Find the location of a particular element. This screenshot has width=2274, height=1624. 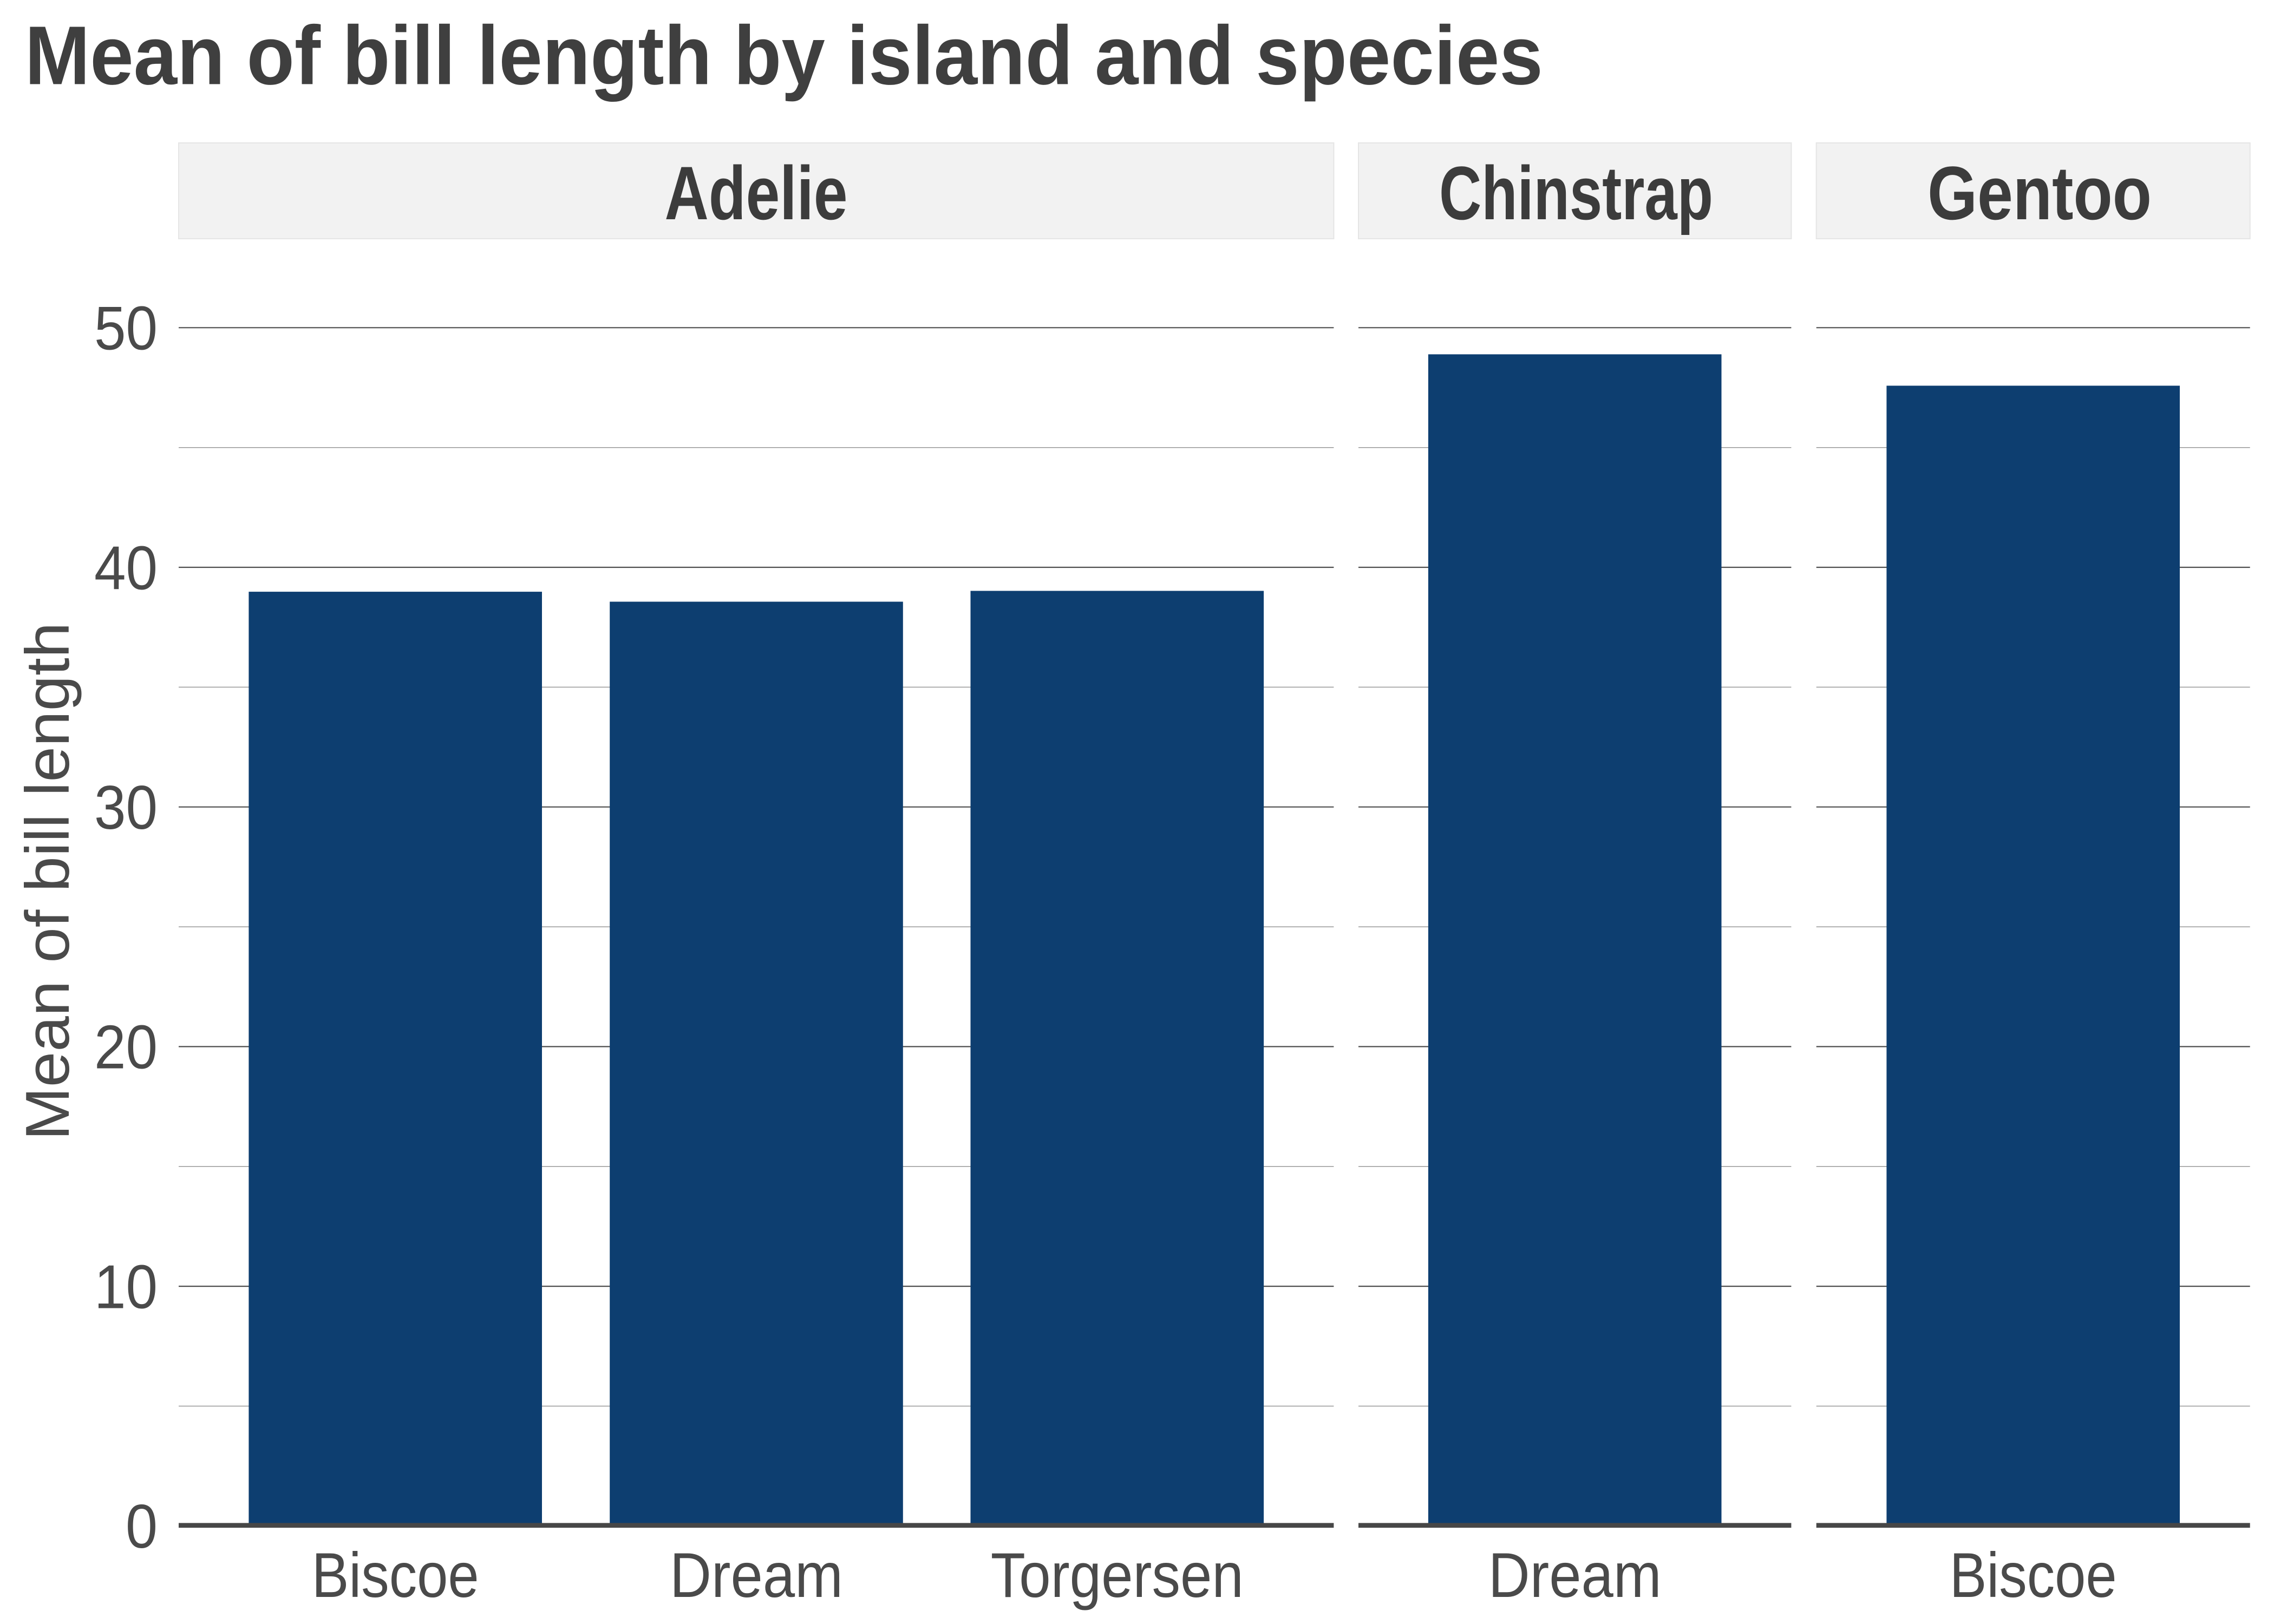

svg-text: 10 is located at coordinates (126, 1287).